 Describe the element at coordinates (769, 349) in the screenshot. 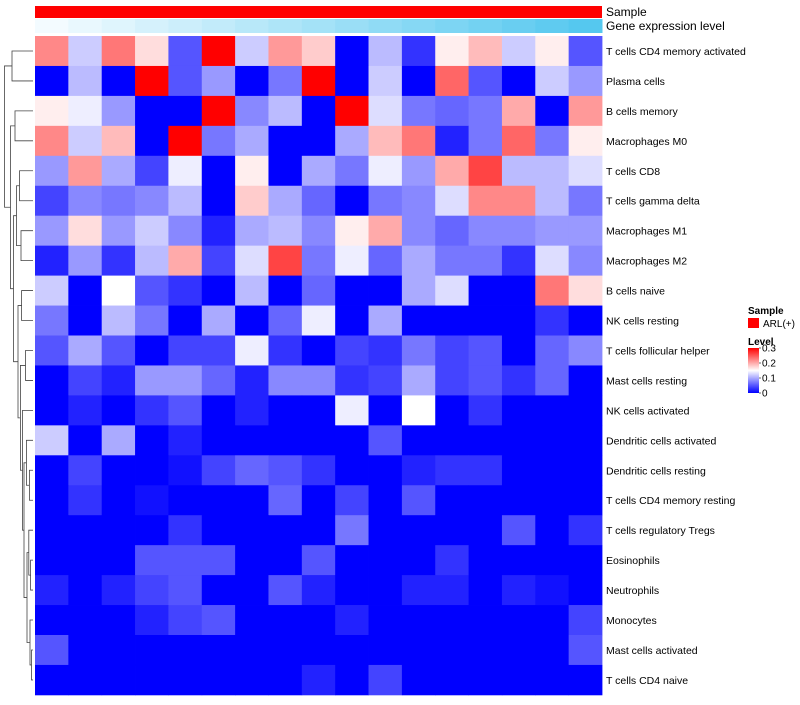

I see `legend-level-tick-label: 0.3` at that location.